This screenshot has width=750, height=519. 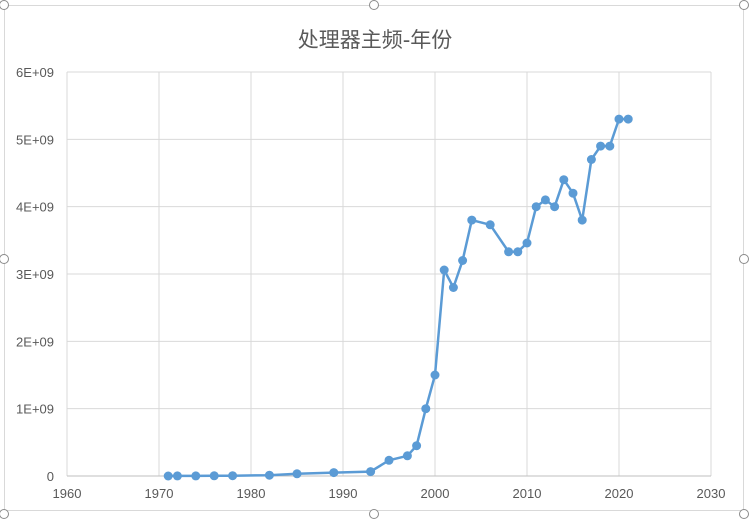 I want to click on x-tick-label: 2030, so click(x=711, y=493).